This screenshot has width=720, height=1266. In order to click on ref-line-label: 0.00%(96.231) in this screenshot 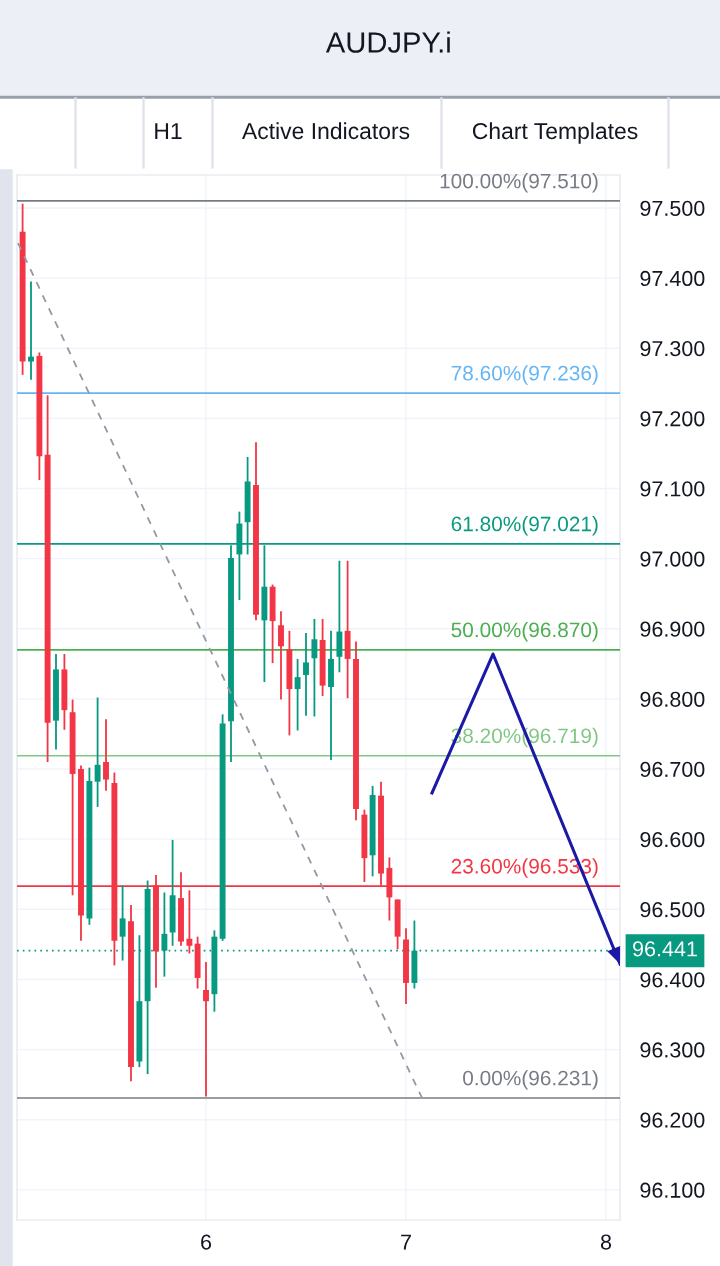, I will do `click(530, 1080)`.